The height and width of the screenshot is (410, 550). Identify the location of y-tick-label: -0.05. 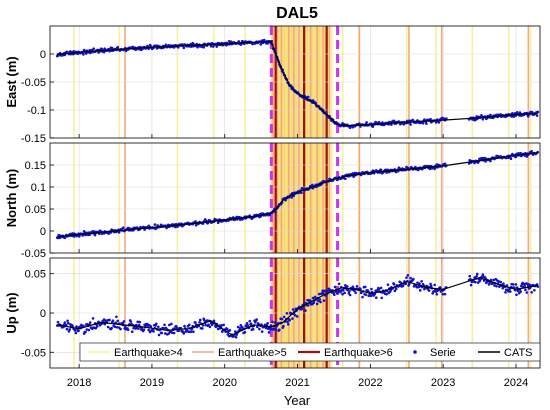
(33, 83).